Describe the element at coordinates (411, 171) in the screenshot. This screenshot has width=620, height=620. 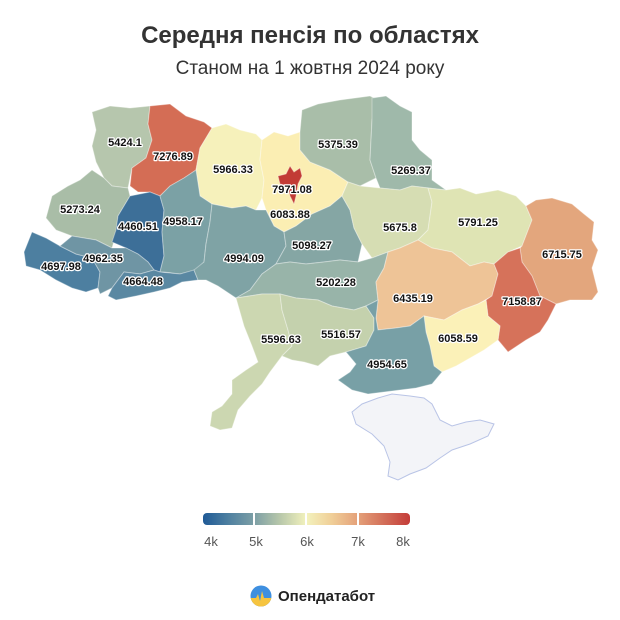
I see `label-sumy: 5269.37` at that location.